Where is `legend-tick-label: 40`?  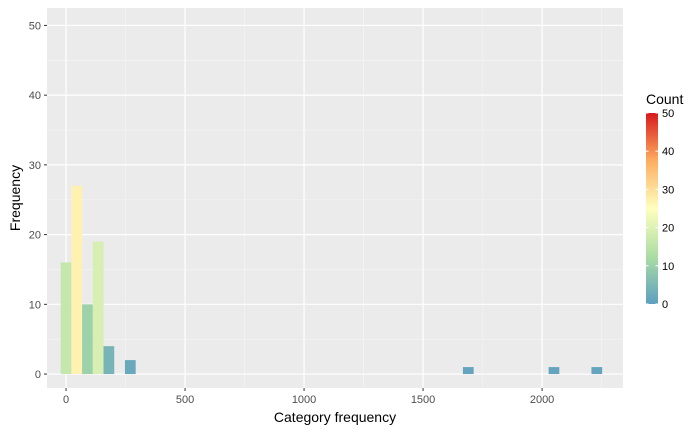 legend-tick-label: 40 is located at coordinates (668, 152).